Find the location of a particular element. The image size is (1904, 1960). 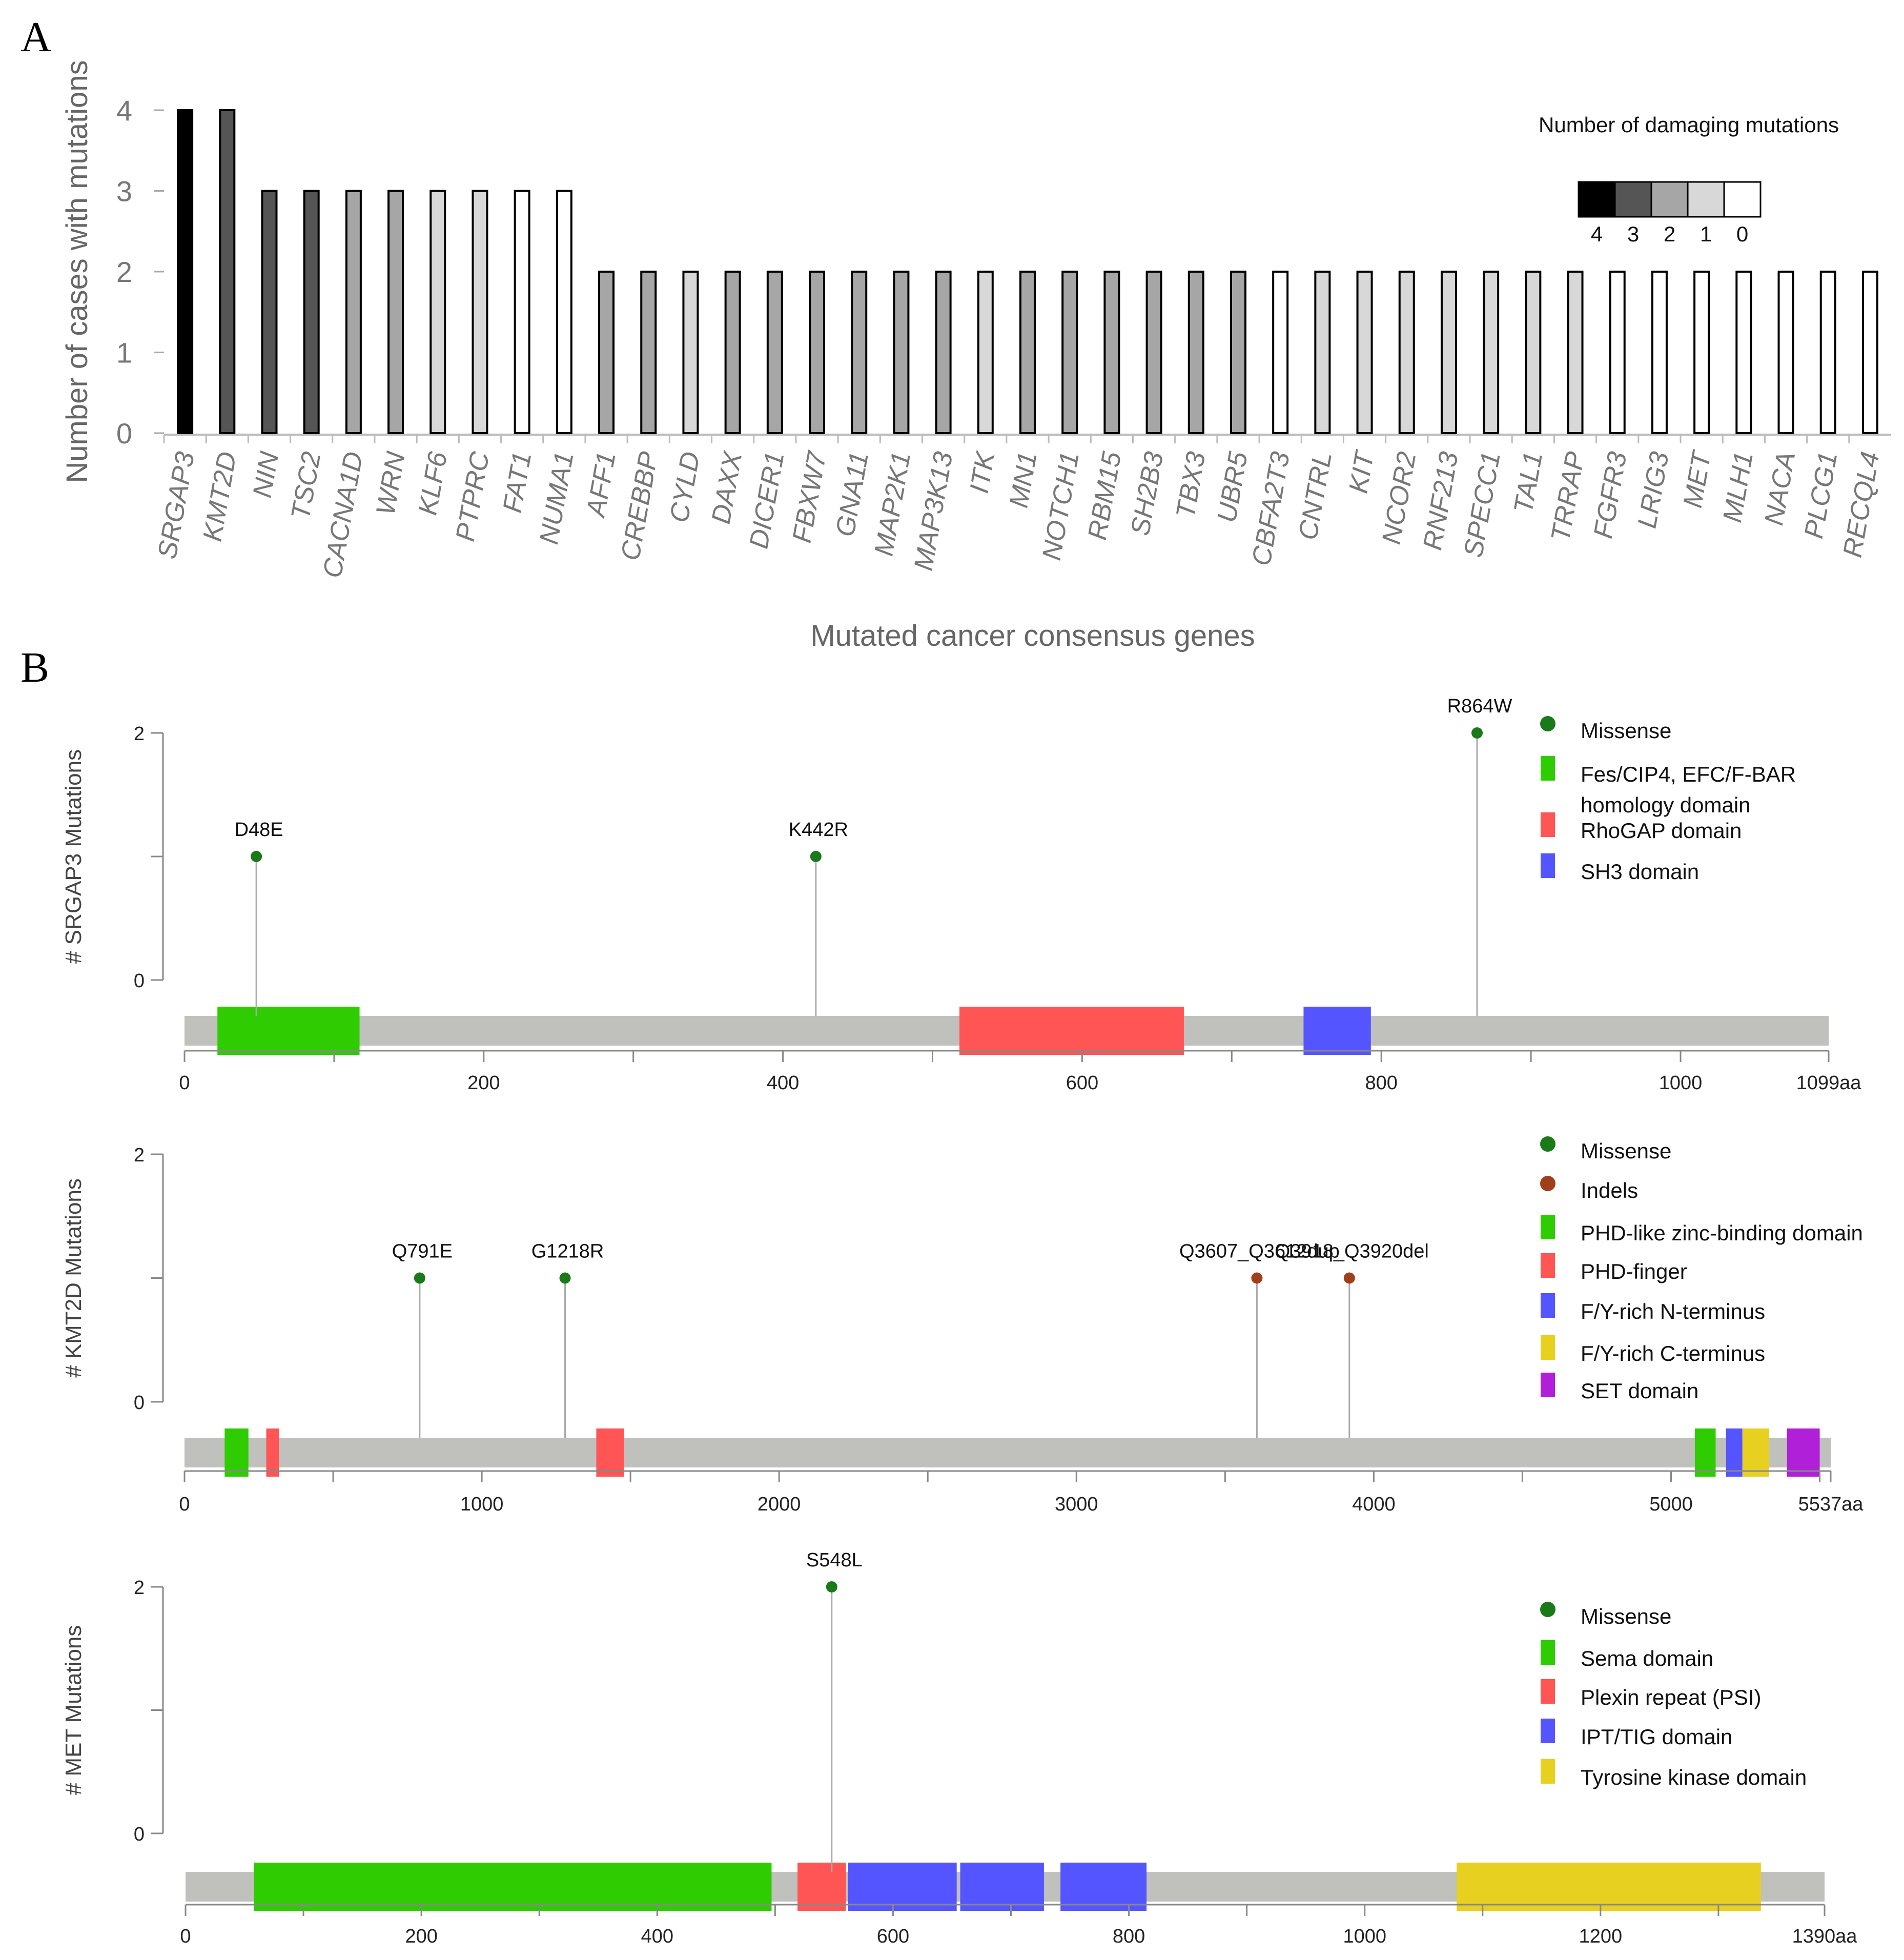

y-axis-title: # SRGAP3 Mutations is located at coordinates (73, 856).